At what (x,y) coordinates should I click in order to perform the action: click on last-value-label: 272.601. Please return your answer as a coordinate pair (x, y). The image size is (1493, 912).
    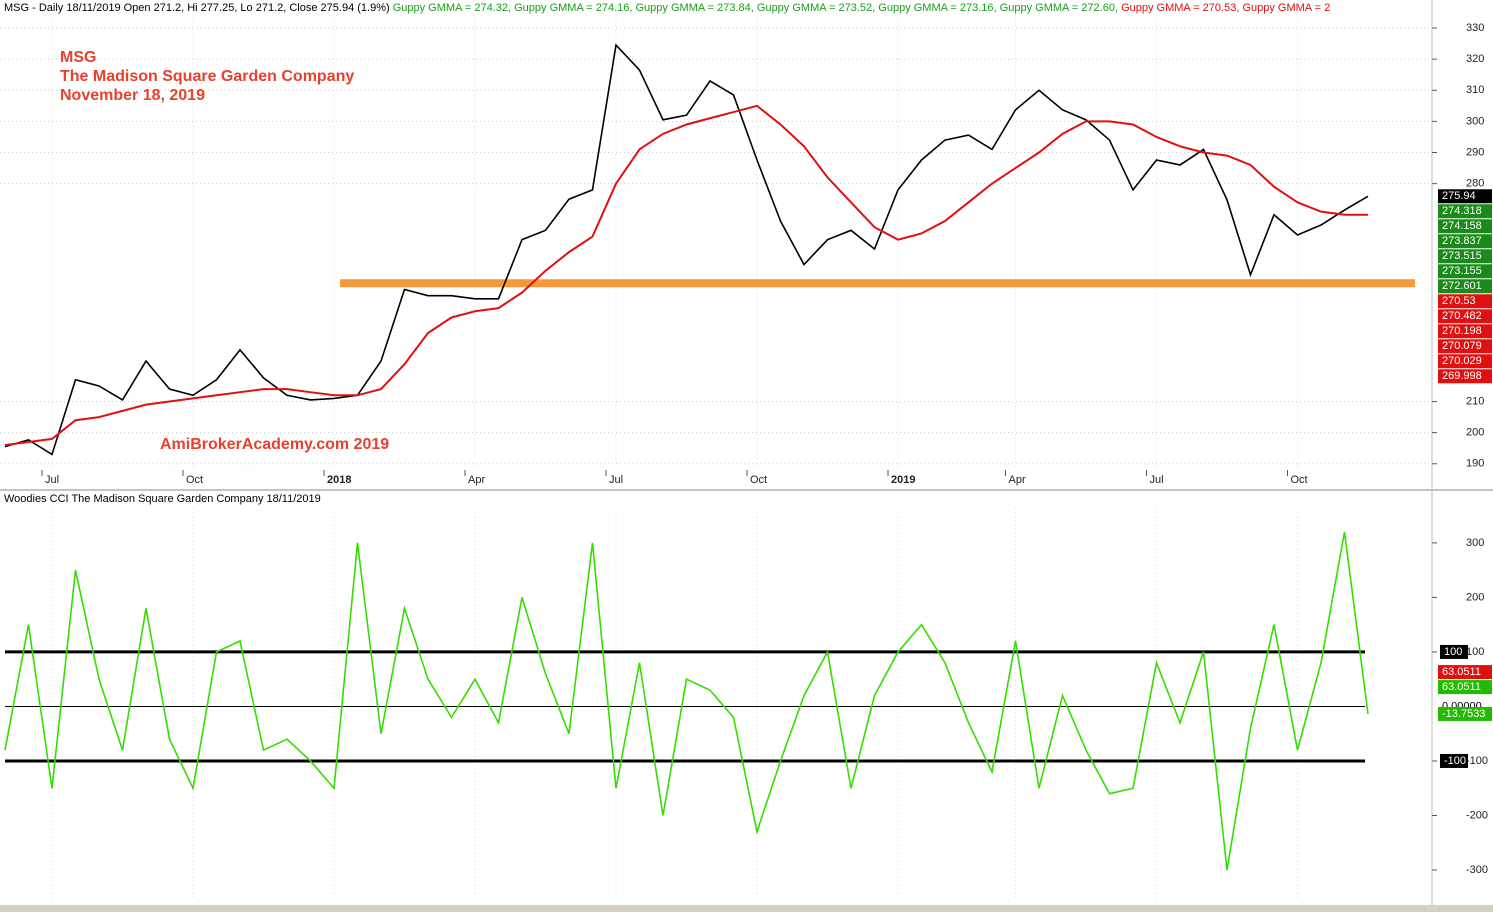
    Looking at the image, I should click on (1462, 286).